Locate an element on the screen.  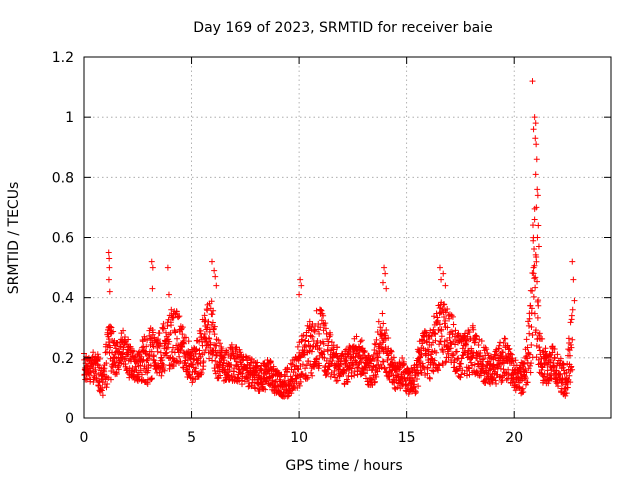
y-tick-label: 1.2 is located at coordinates (63, 58).